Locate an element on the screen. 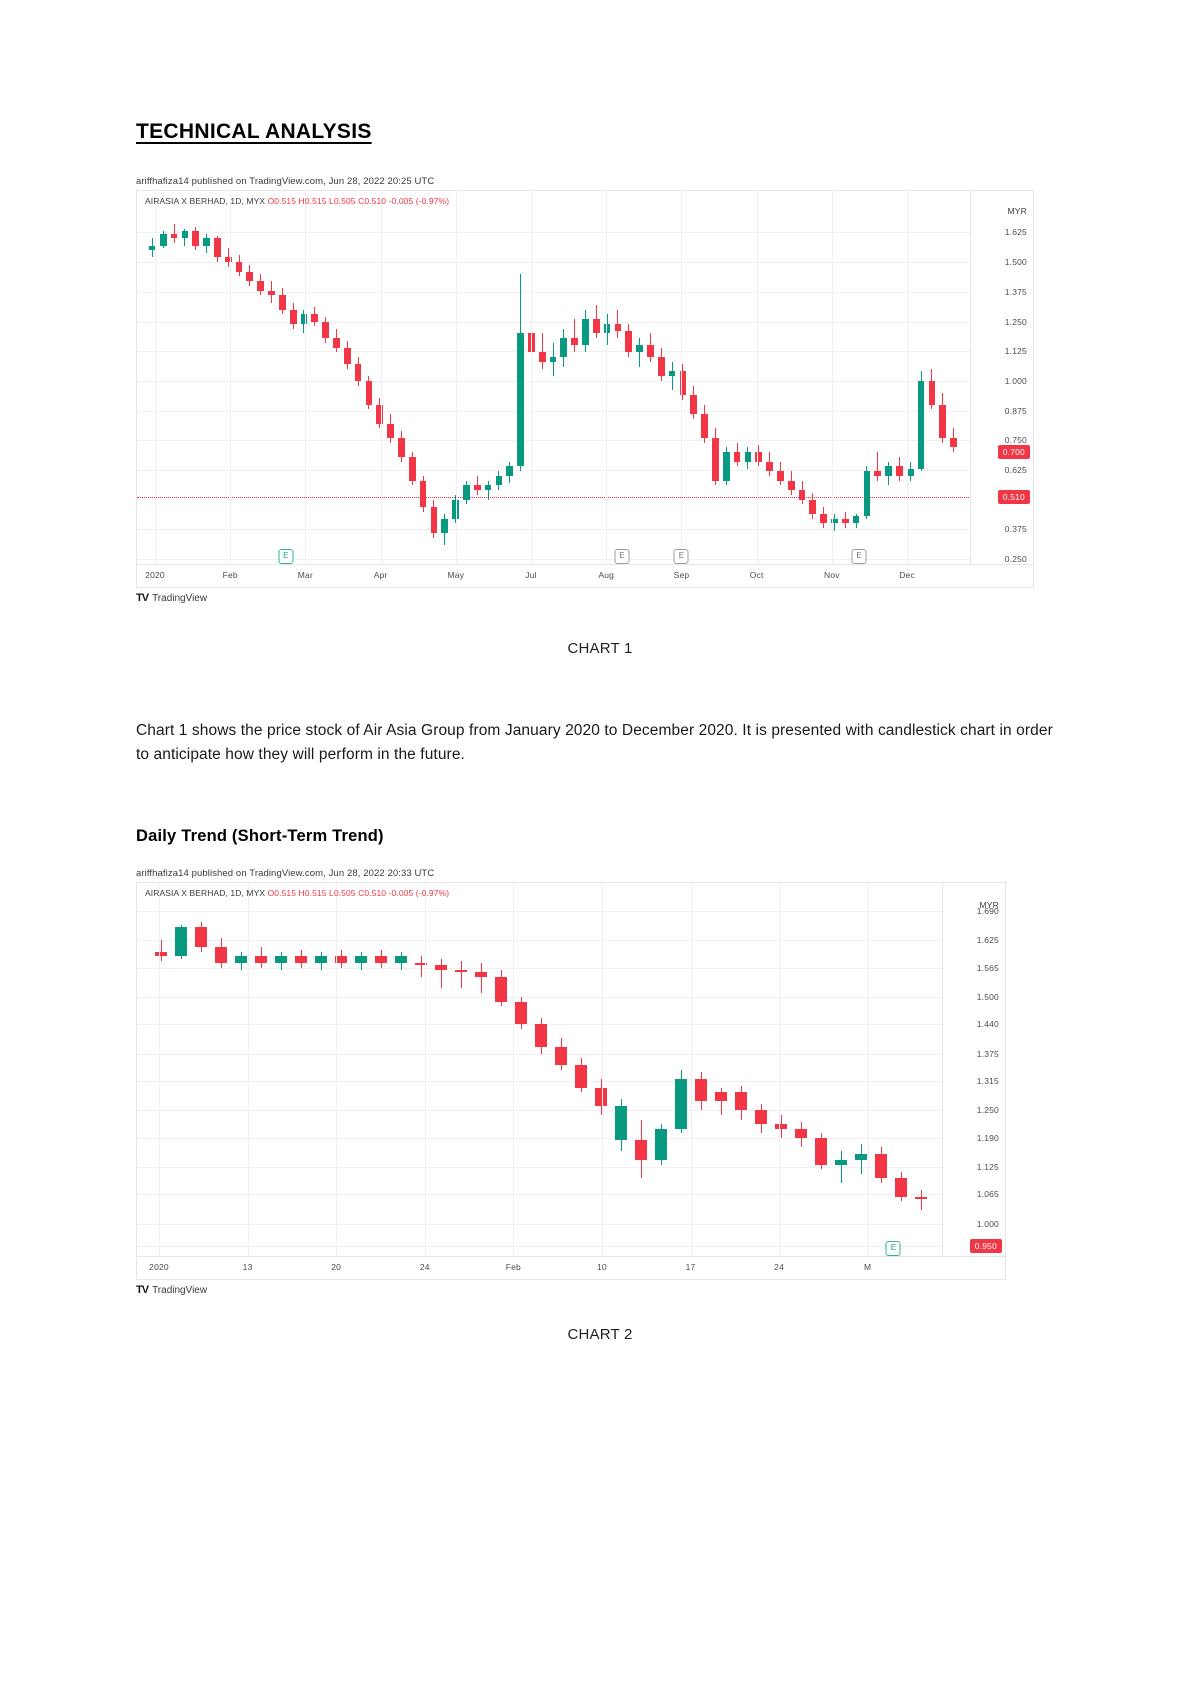 The height and width of the screenshot is (1698, 1200). tradingview-mark-icon-2: TV is located at coordinates (142, 1290).